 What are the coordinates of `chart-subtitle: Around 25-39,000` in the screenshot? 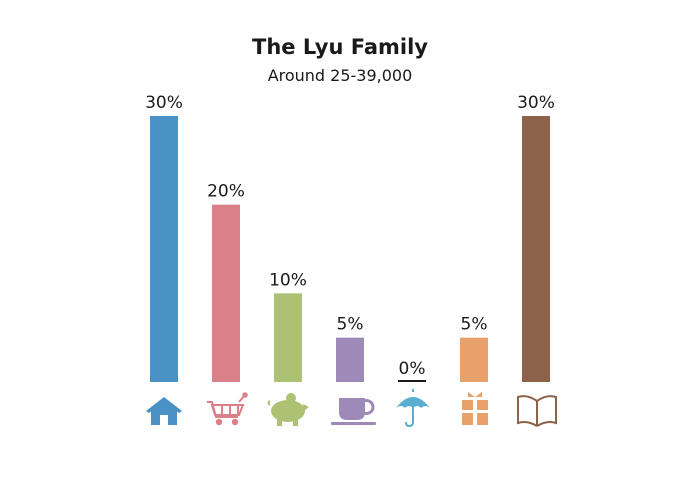 It's located at (340, 75).